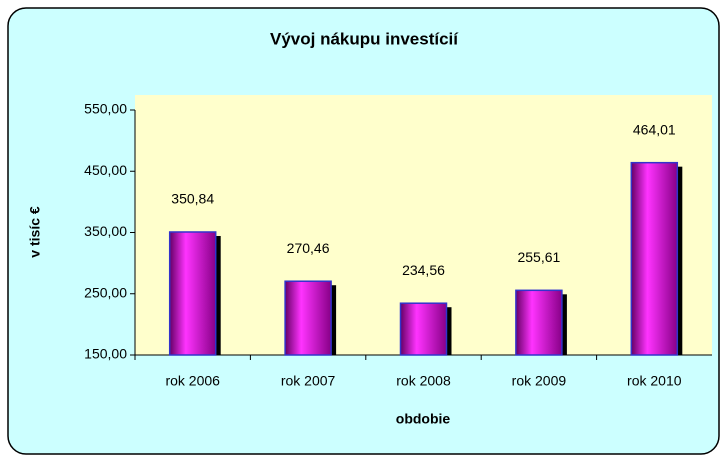  What do you see at coordinates (35, 232) in the screenshot?
I see `y-axis-title: v tisíc €` at bounding box center [35, 232].